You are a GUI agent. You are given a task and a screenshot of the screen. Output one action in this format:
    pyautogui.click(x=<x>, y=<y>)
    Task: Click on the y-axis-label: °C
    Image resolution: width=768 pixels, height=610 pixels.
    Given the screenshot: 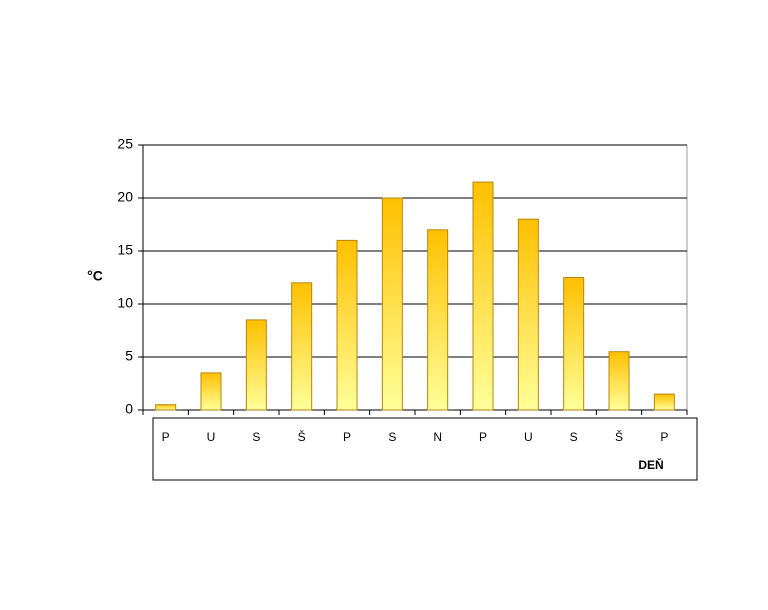 What is the action you would take?
    pyautogui.click(x=95, y=276)
    